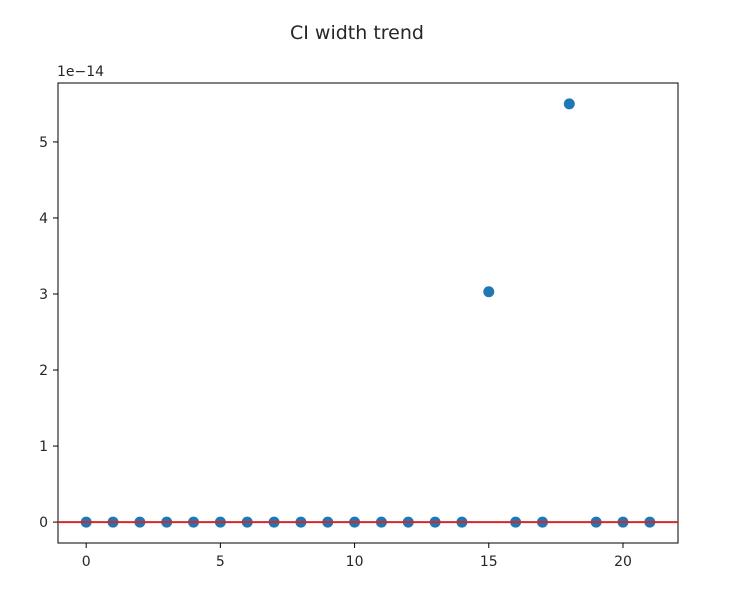 The width and height of the screenshot is (738, 595). Describe the element at coordinates (489, 562) in the screenshot. I see `x-tick-label: 15` at that location.